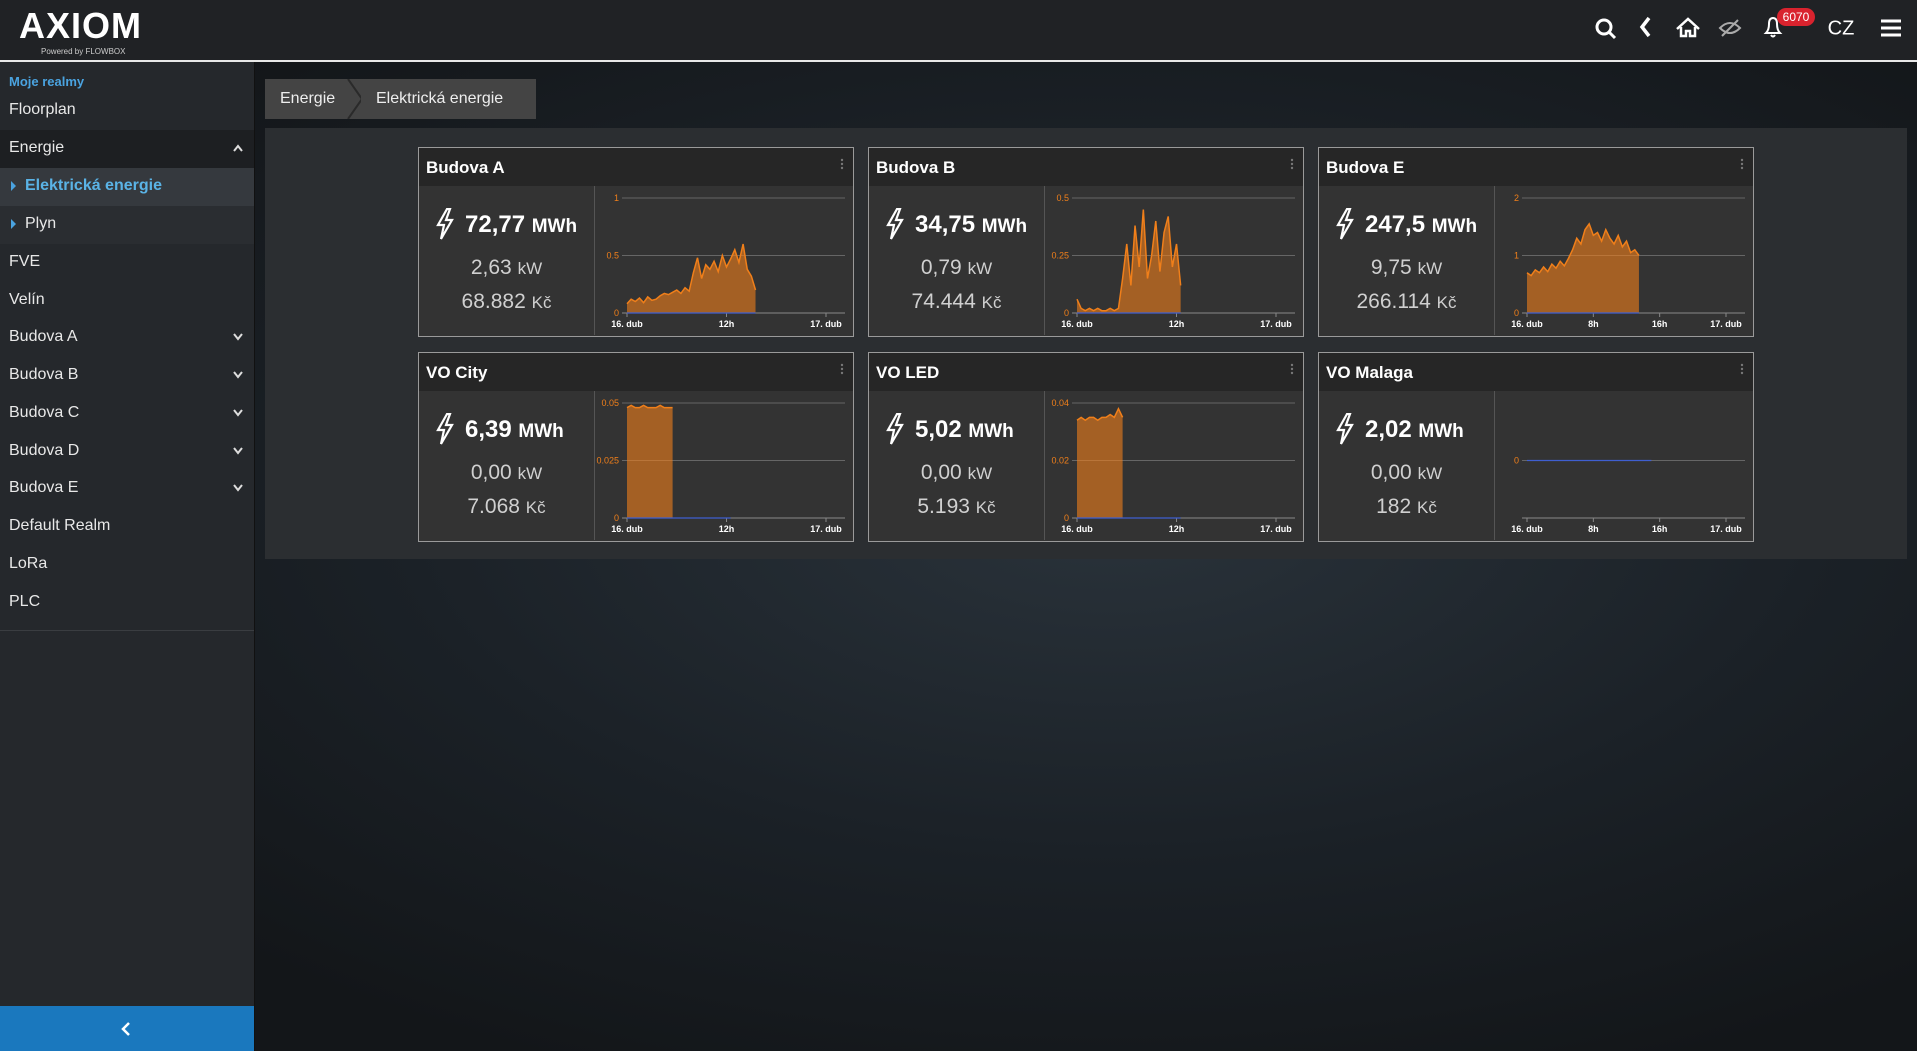 Image resolution: width=1917 pixels, height=1051 pixels. I want to click on breadcrumb-item: Elektrická energie, so click(448, 99).